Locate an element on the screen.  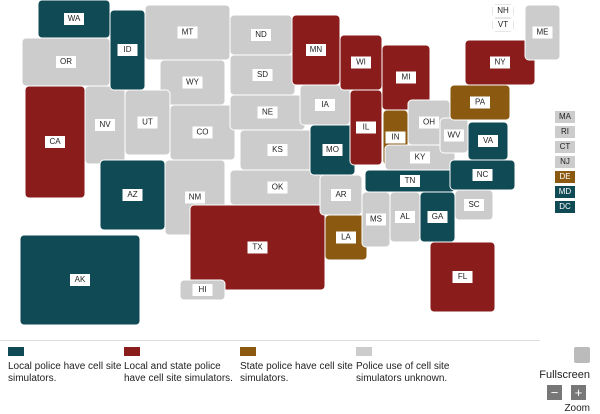
state-label: KS is located at coordinates (277, 149).